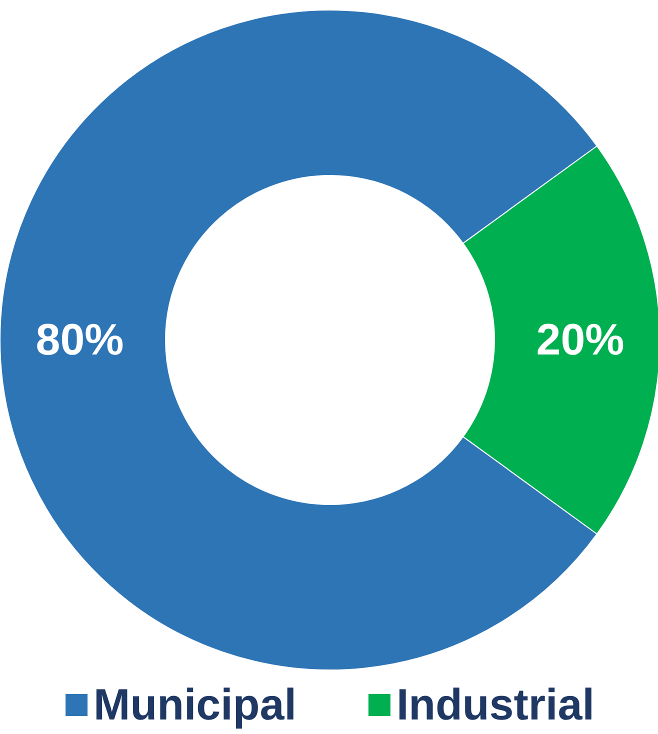 The height and width of the screenshot is (734, 658). I want to click on data-label: 80%, so click(80, 340).